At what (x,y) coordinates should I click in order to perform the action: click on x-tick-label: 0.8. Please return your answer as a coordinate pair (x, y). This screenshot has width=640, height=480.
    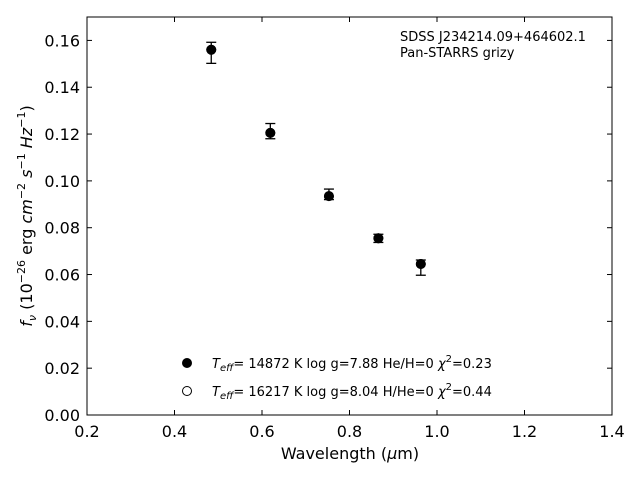
    Looking at the image, I should click on (349, 431).